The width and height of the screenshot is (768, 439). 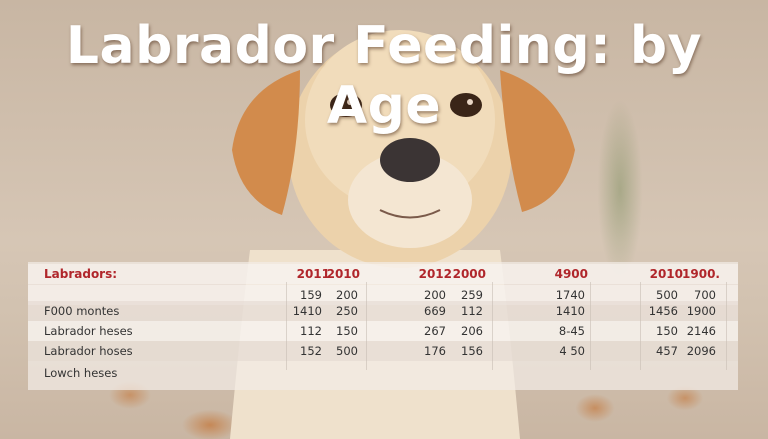 I want to click on table-cell: 4 50, so click(x=572, y=351).